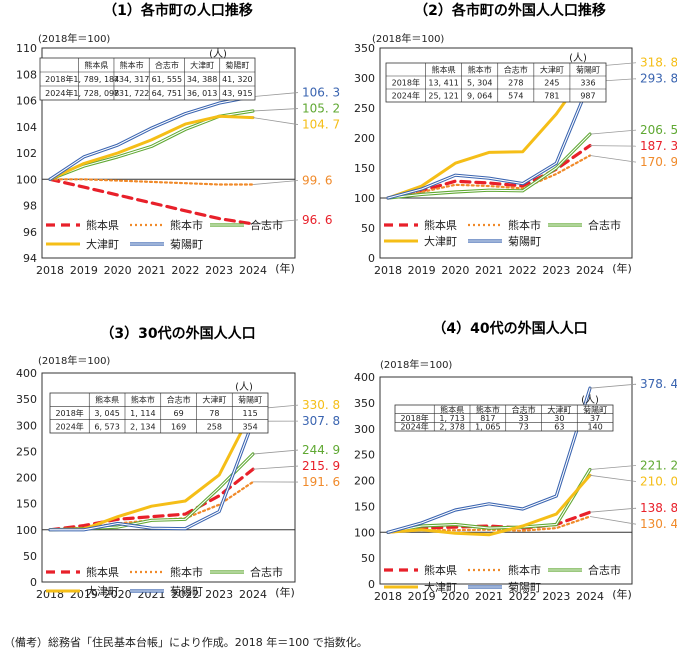 This screenshot has height=653, width=677. I want to click on series-line-熊本市, so click(151, 182).